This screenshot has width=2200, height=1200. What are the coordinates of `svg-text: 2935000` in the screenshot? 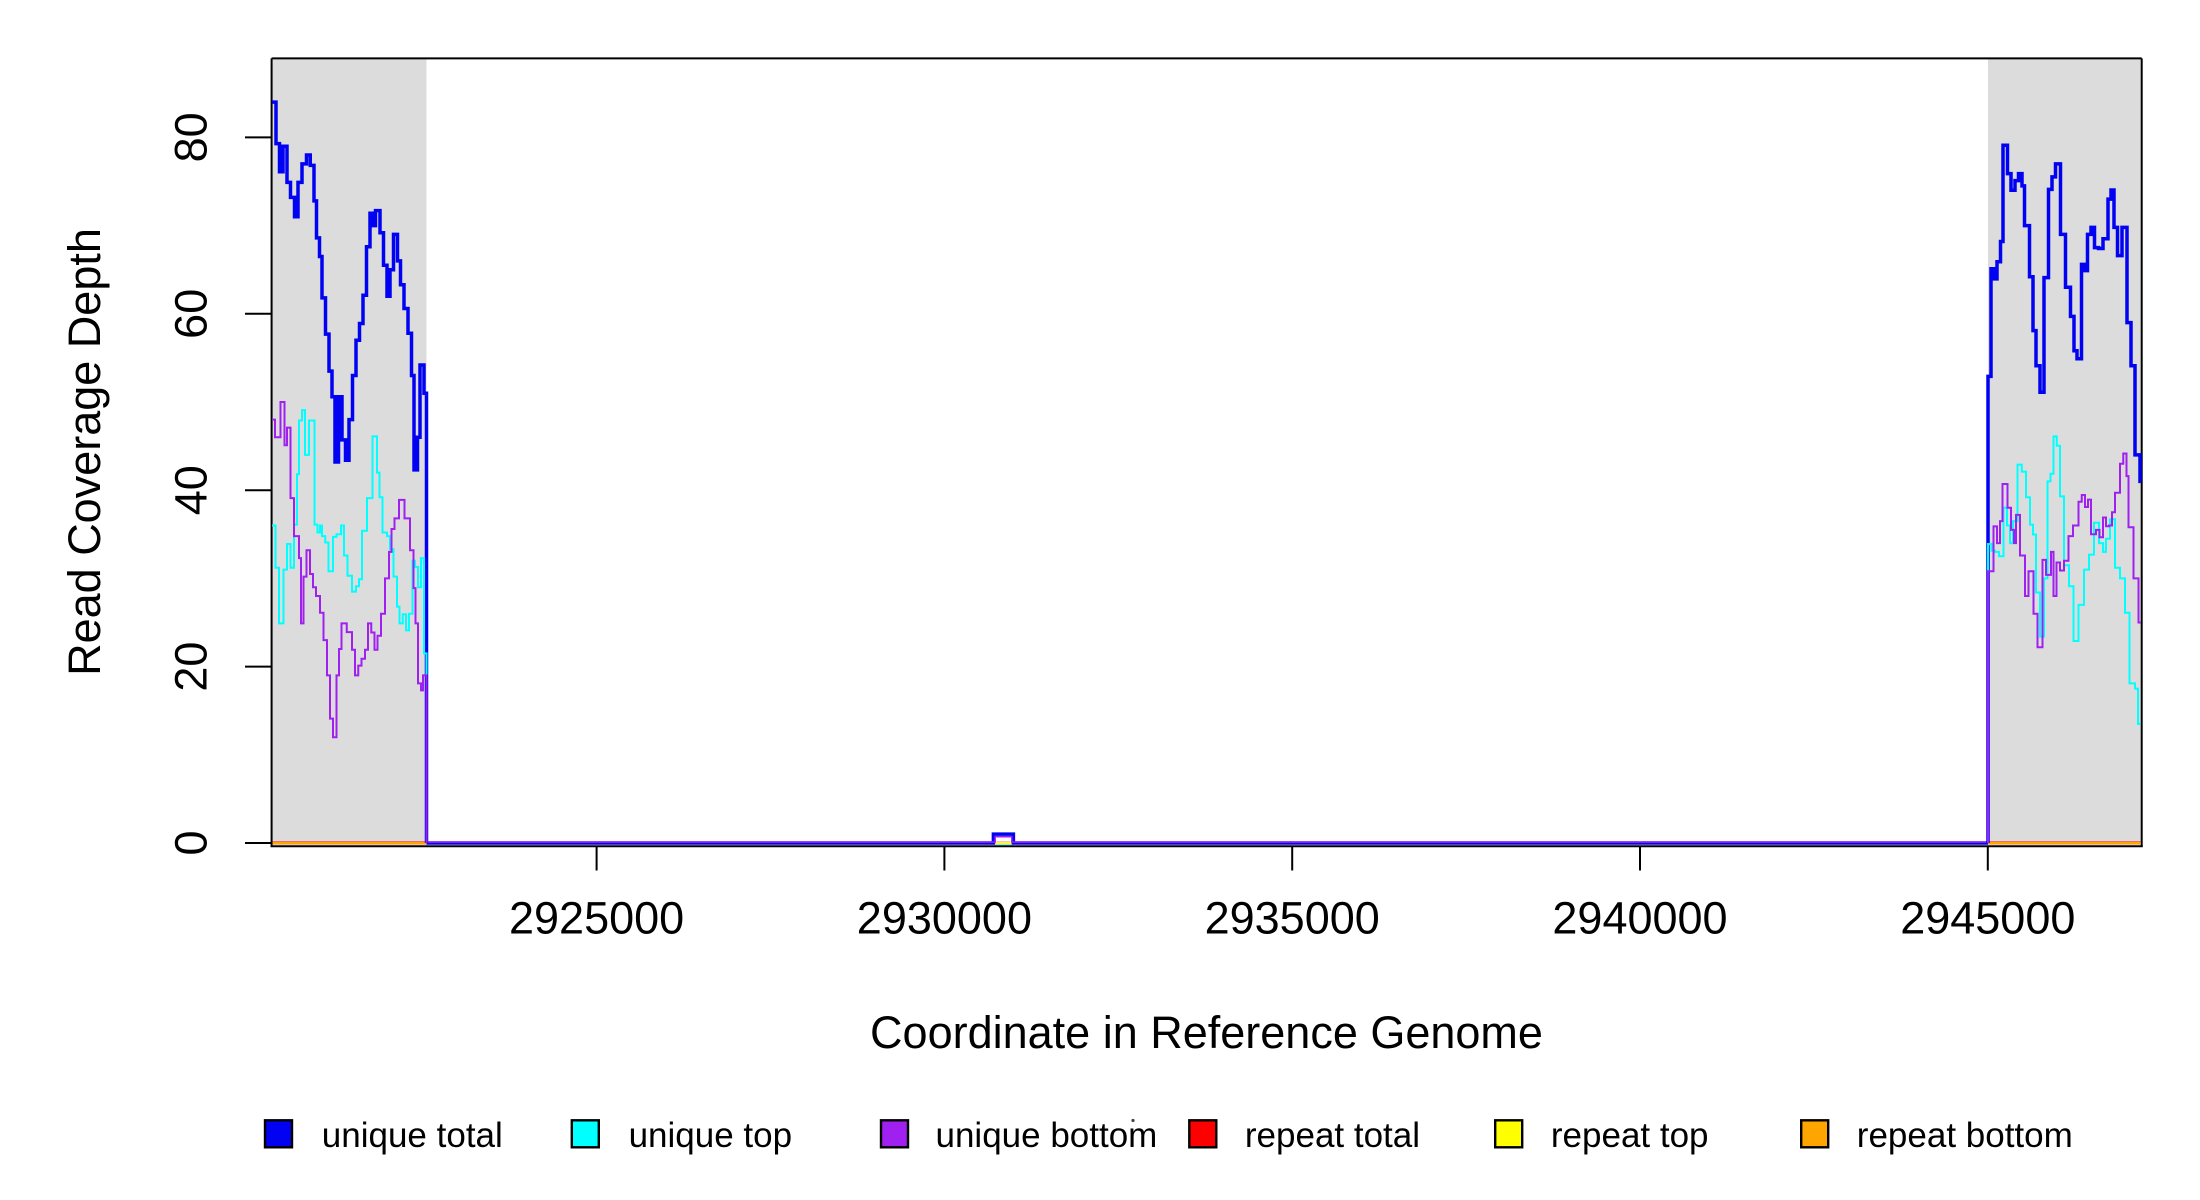 It's located at (1292, 918).